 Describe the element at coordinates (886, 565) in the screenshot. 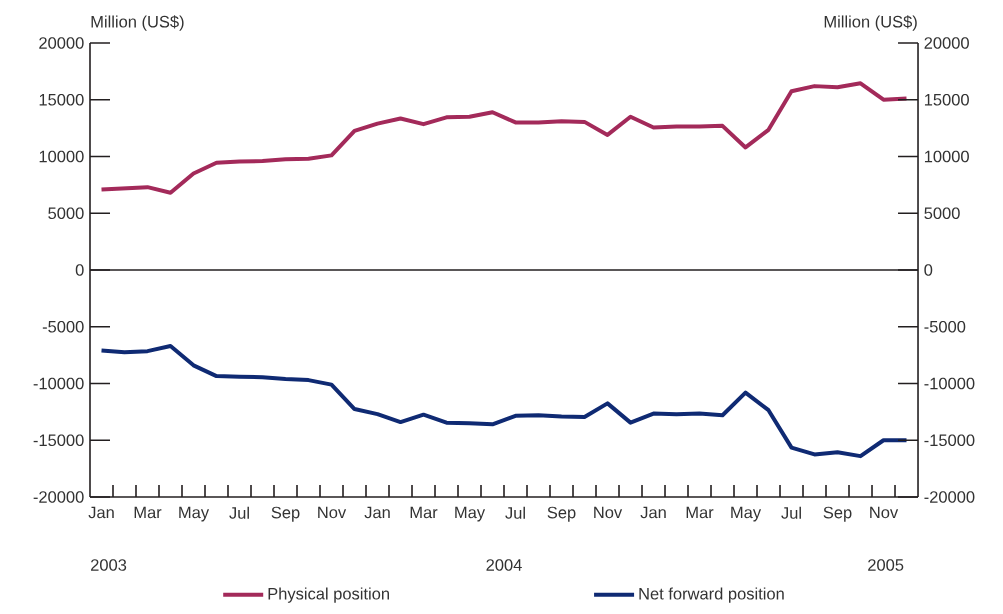

I see `text: 2005` at that location.